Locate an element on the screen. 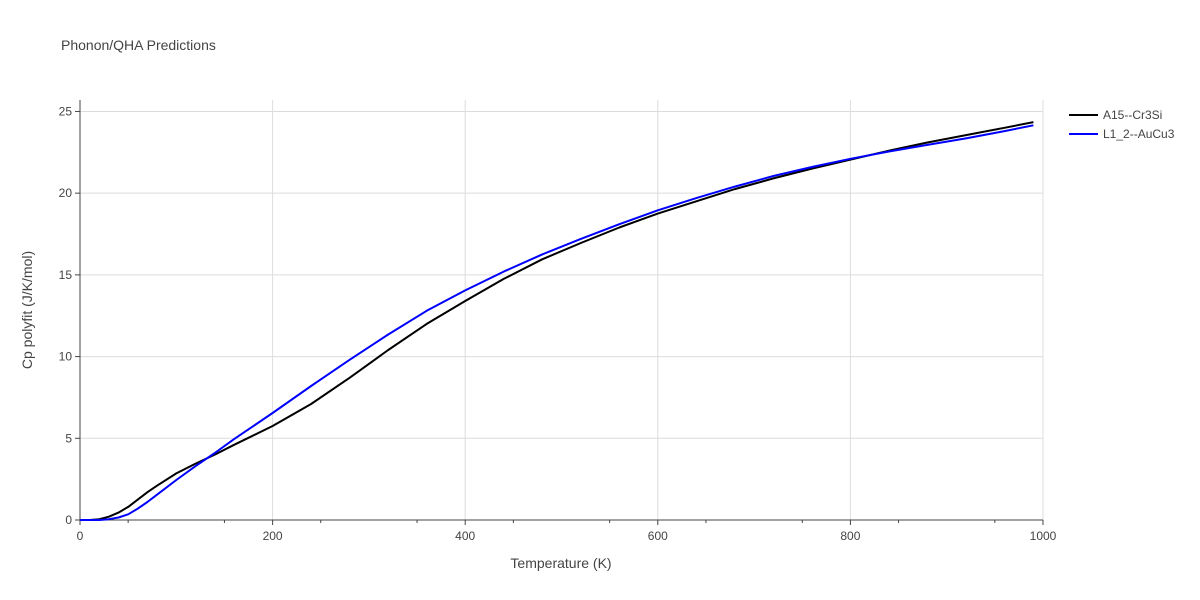  y-tick-label: 20 is located at coordinates (66, 193).